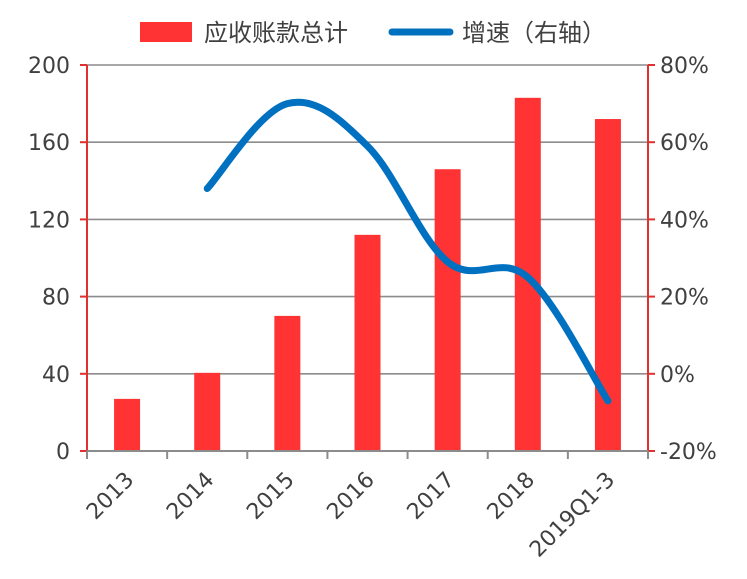  Describe the element at coordinates (367, 342) in the screenshot. I see `bar-2016` at that location.